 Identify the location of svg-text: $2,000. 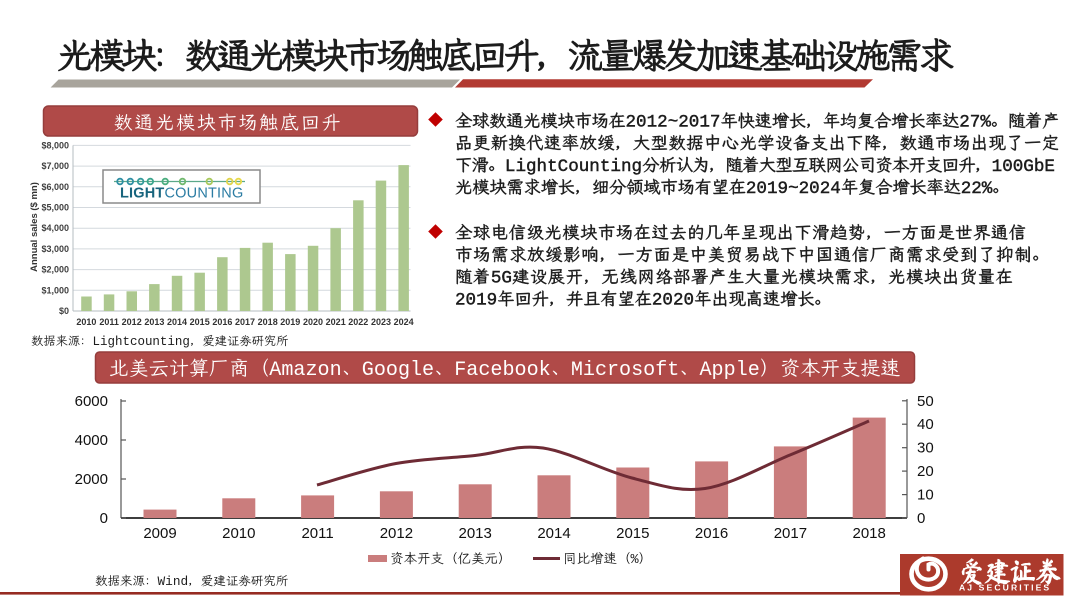
(55, 270).